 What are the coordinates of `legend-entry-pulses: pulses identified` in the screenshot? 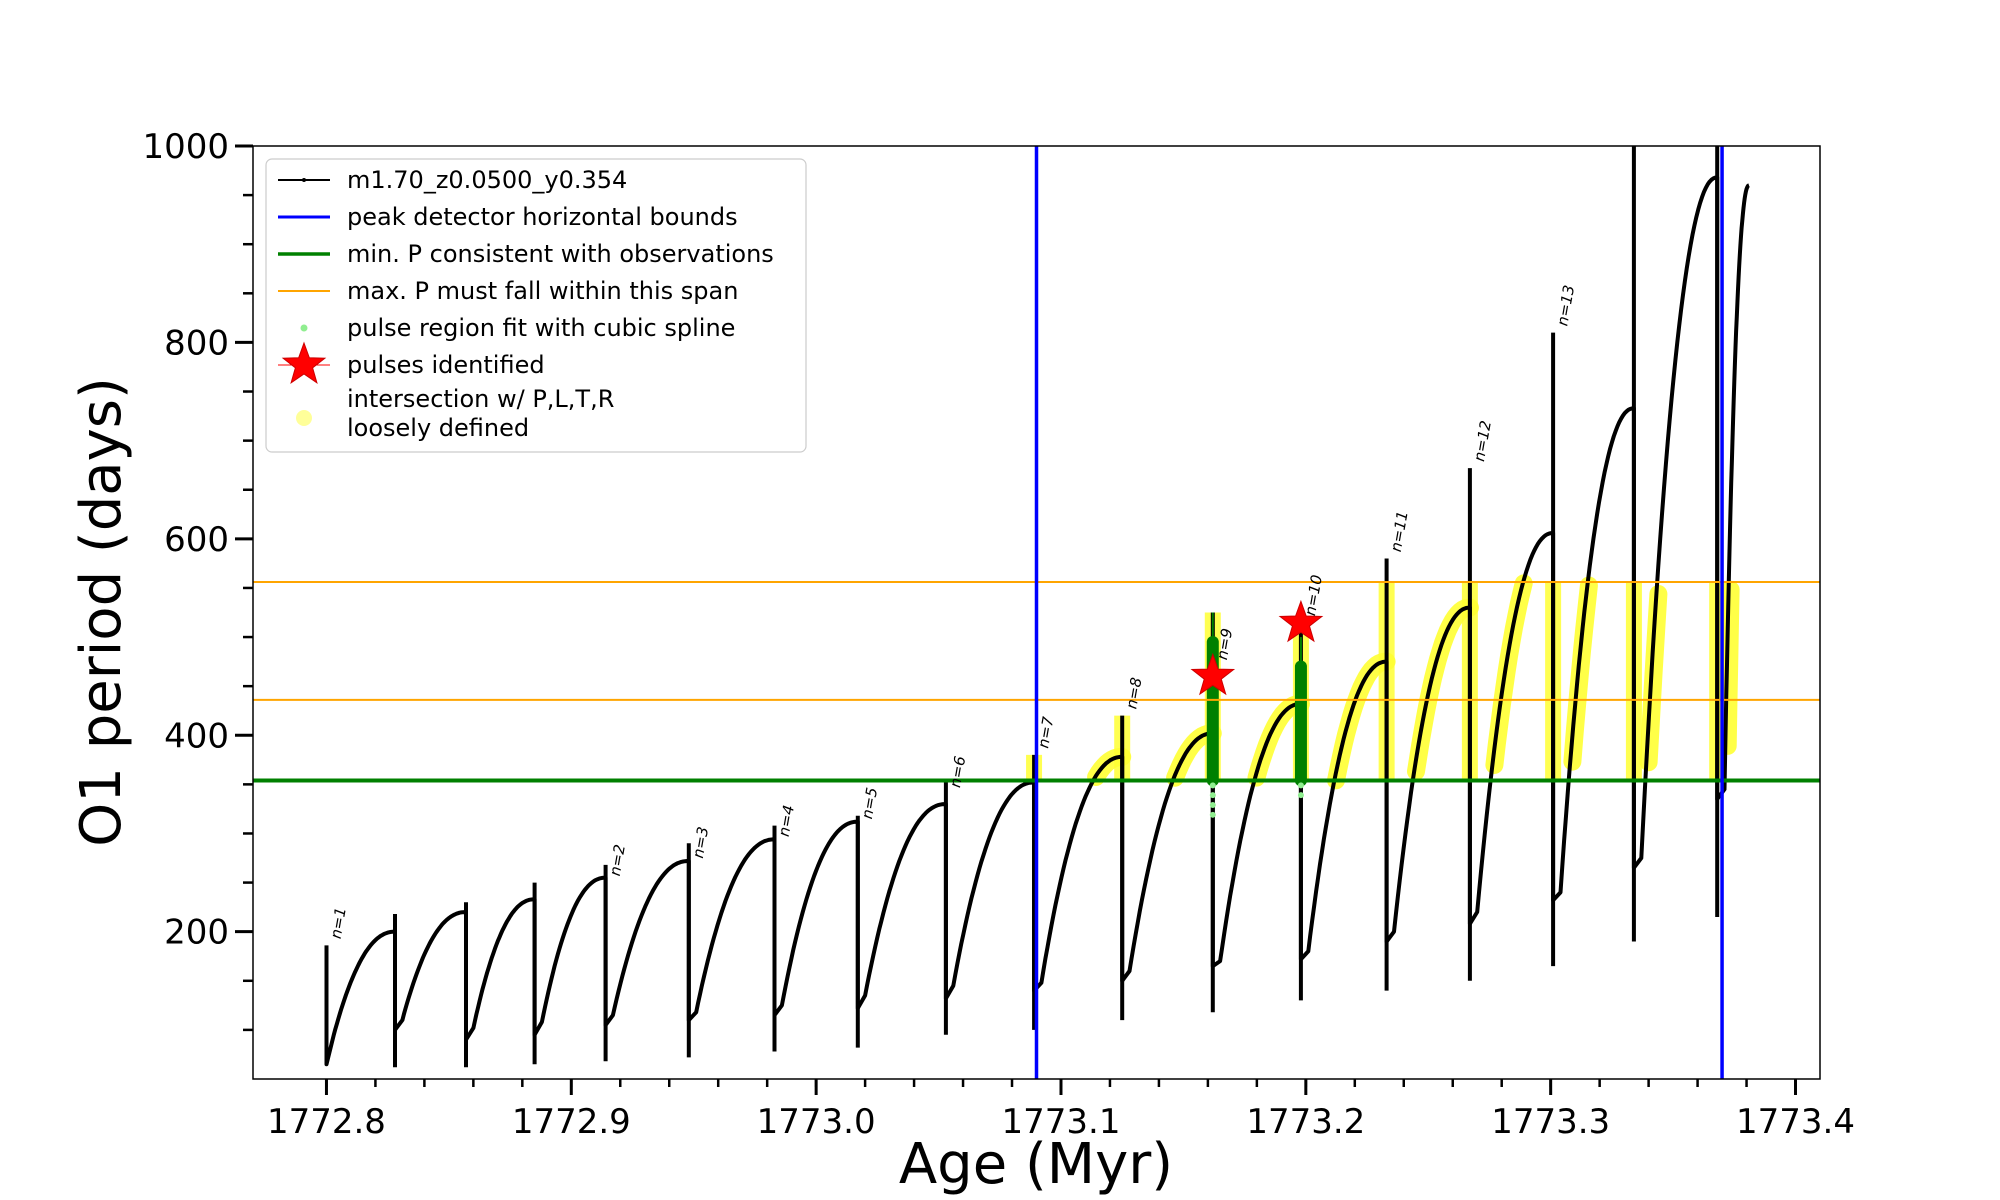 It's located at (411, 362).